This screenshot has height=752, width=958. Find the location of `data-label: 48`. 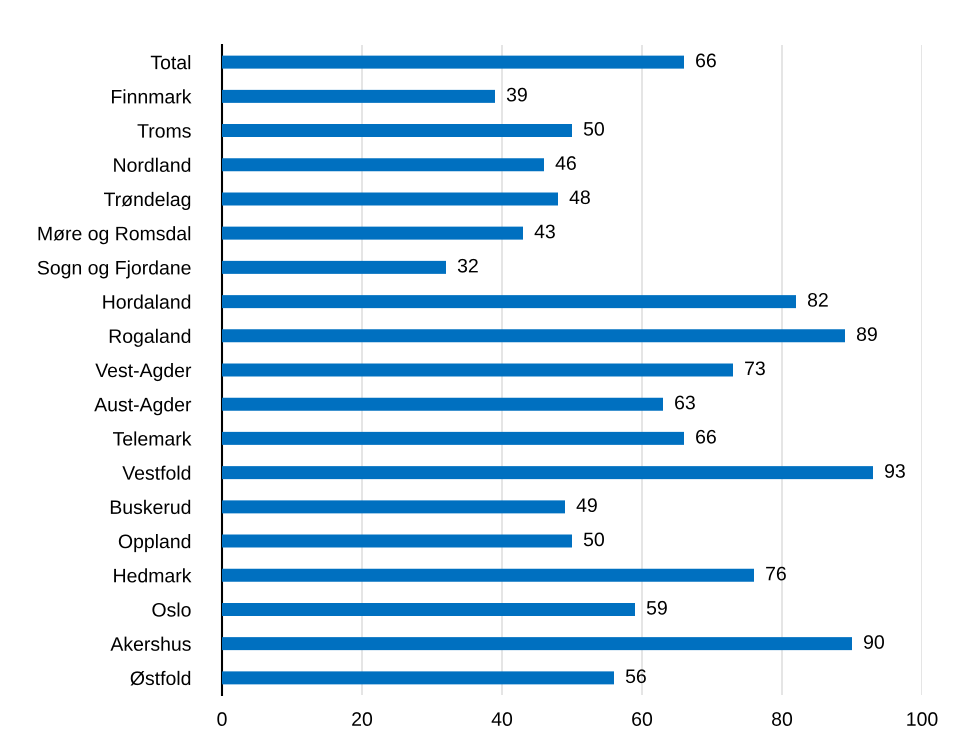

data-label: 48 is located at coordinates (580, 197).